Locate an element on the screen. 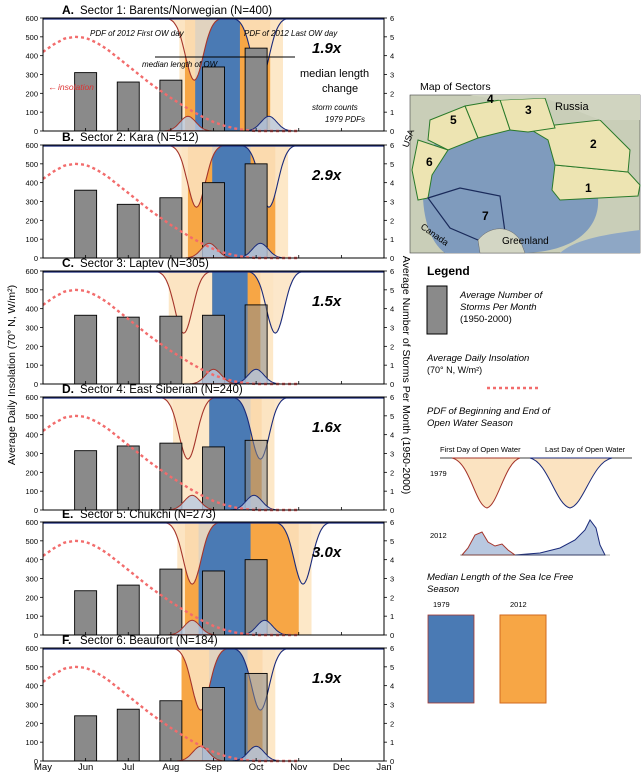  panel-letter: E. is located at coordinates (67, 514).